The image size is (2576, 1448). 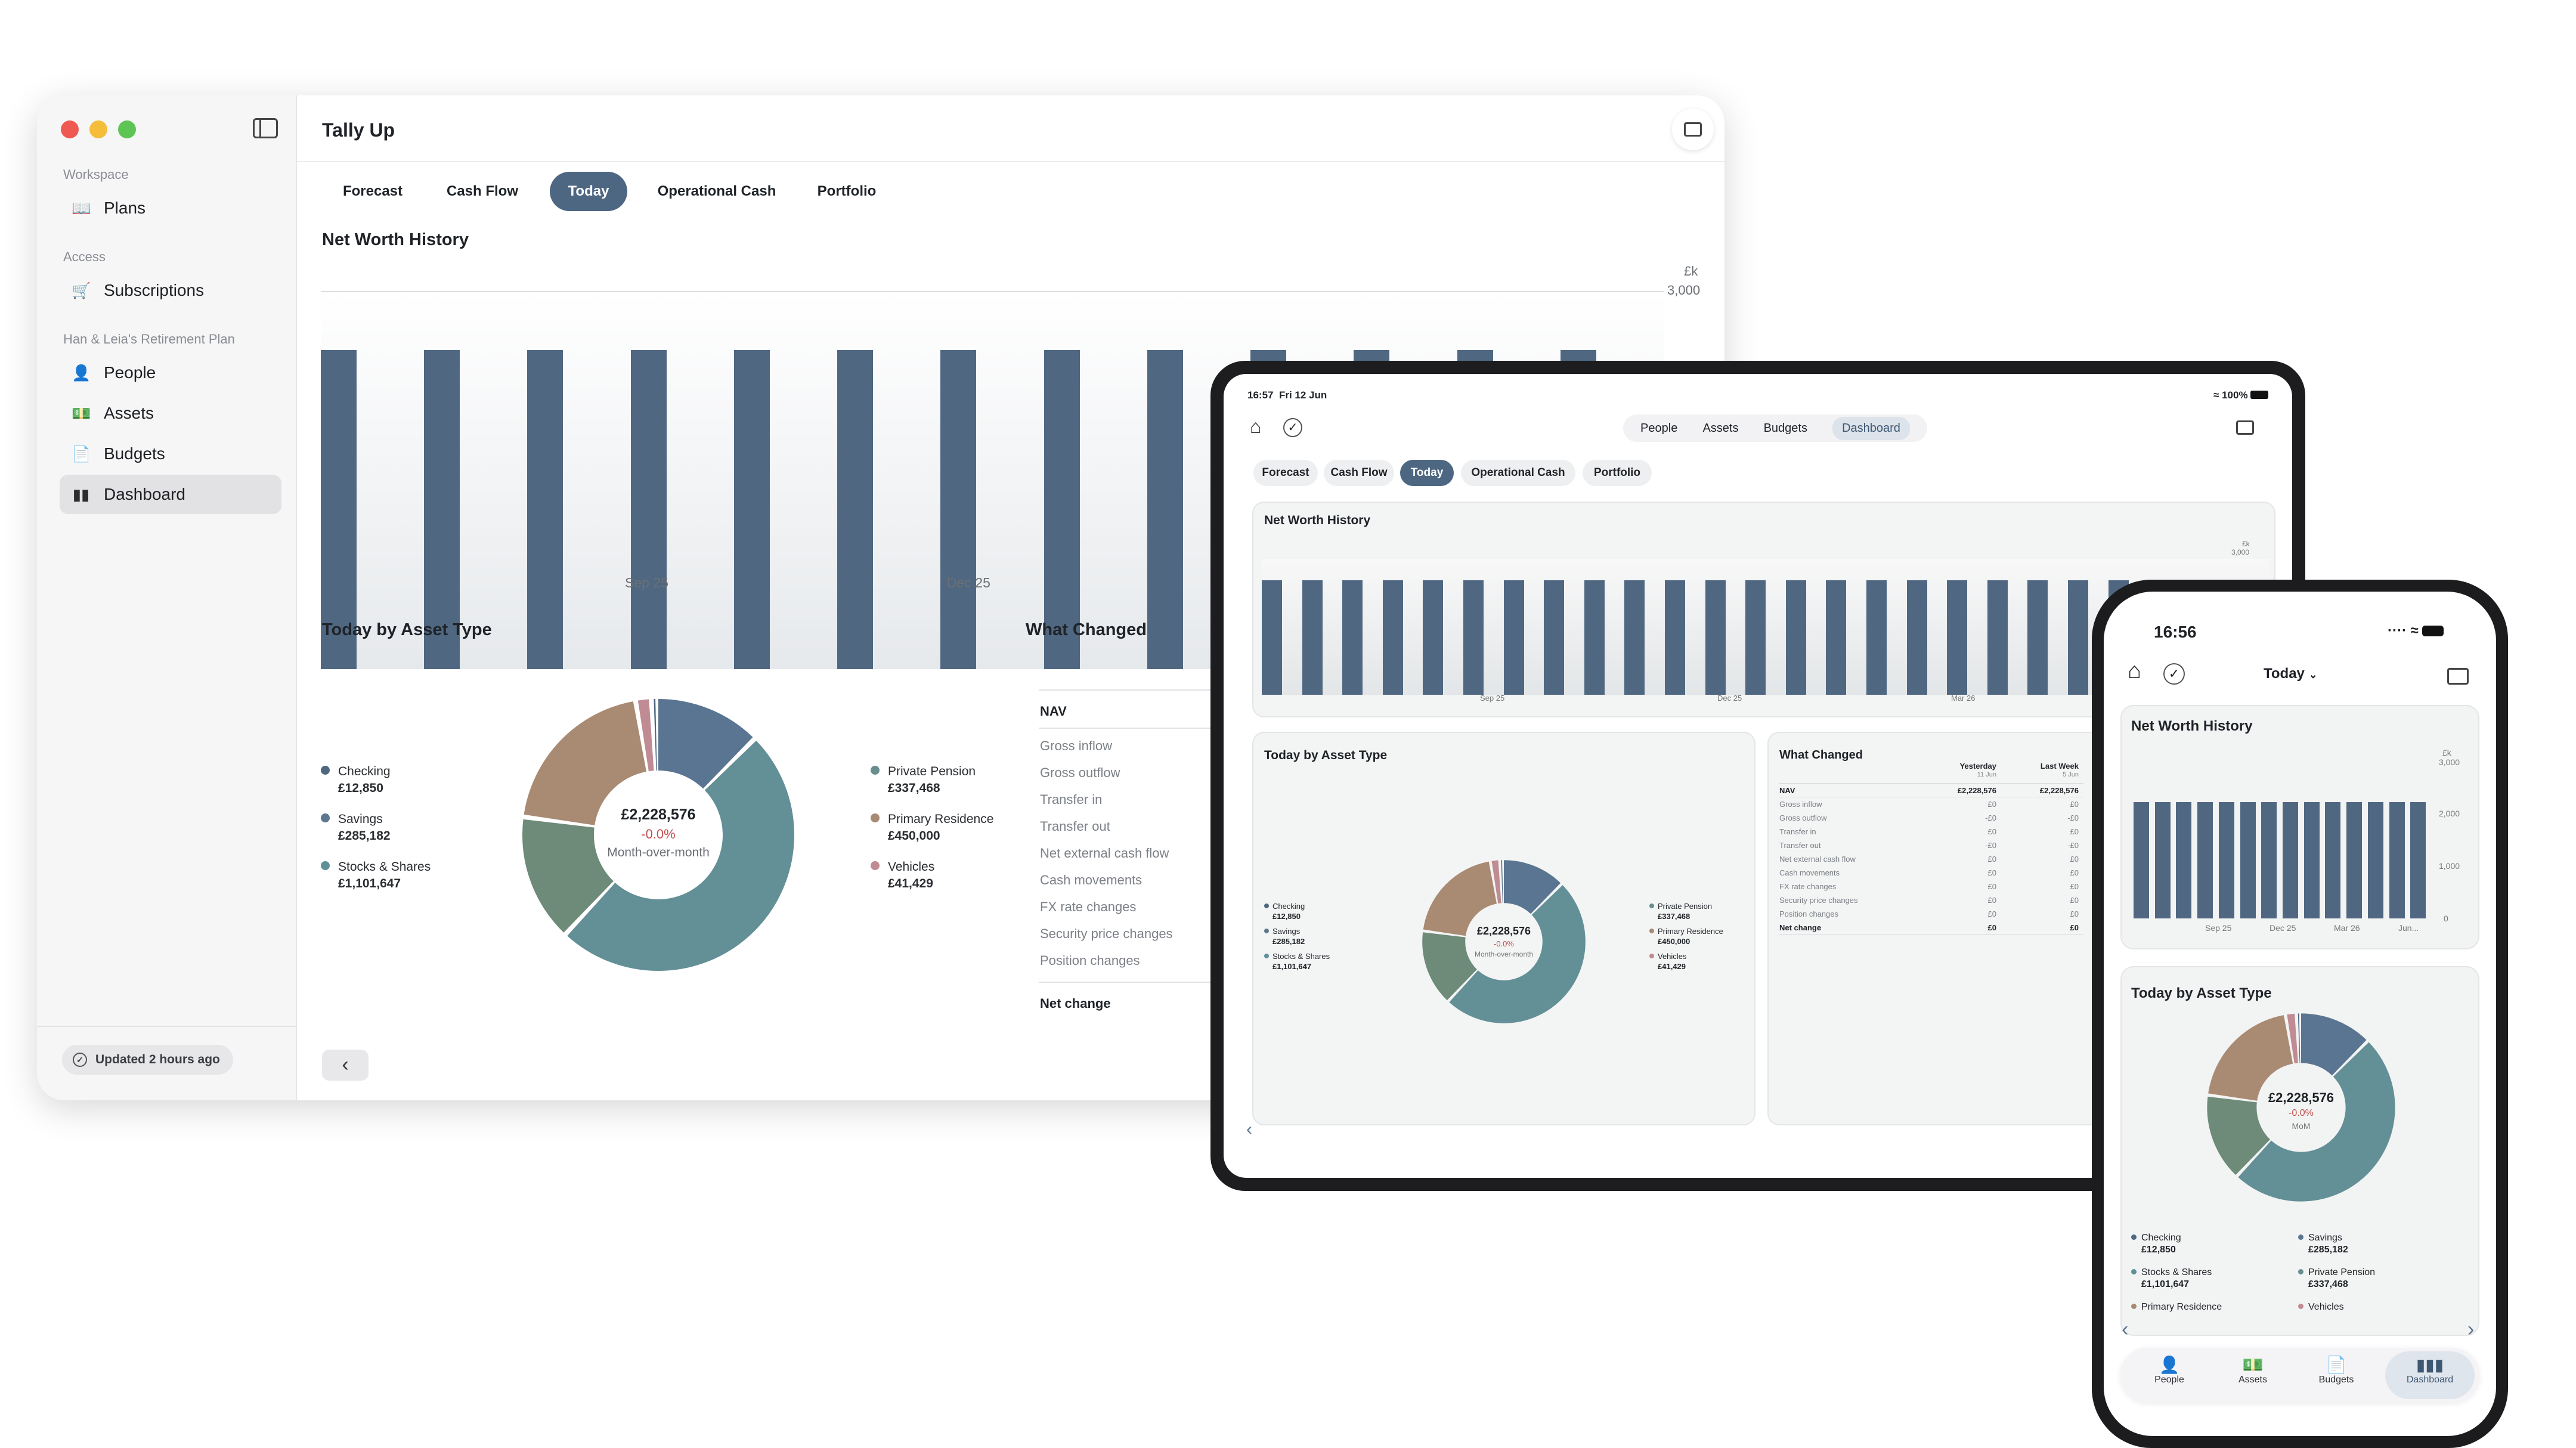 What do you see at coordinates (2059, 766) in the screenshot?
I see `col-header: Last Week` at bounding box center [2059, 766].